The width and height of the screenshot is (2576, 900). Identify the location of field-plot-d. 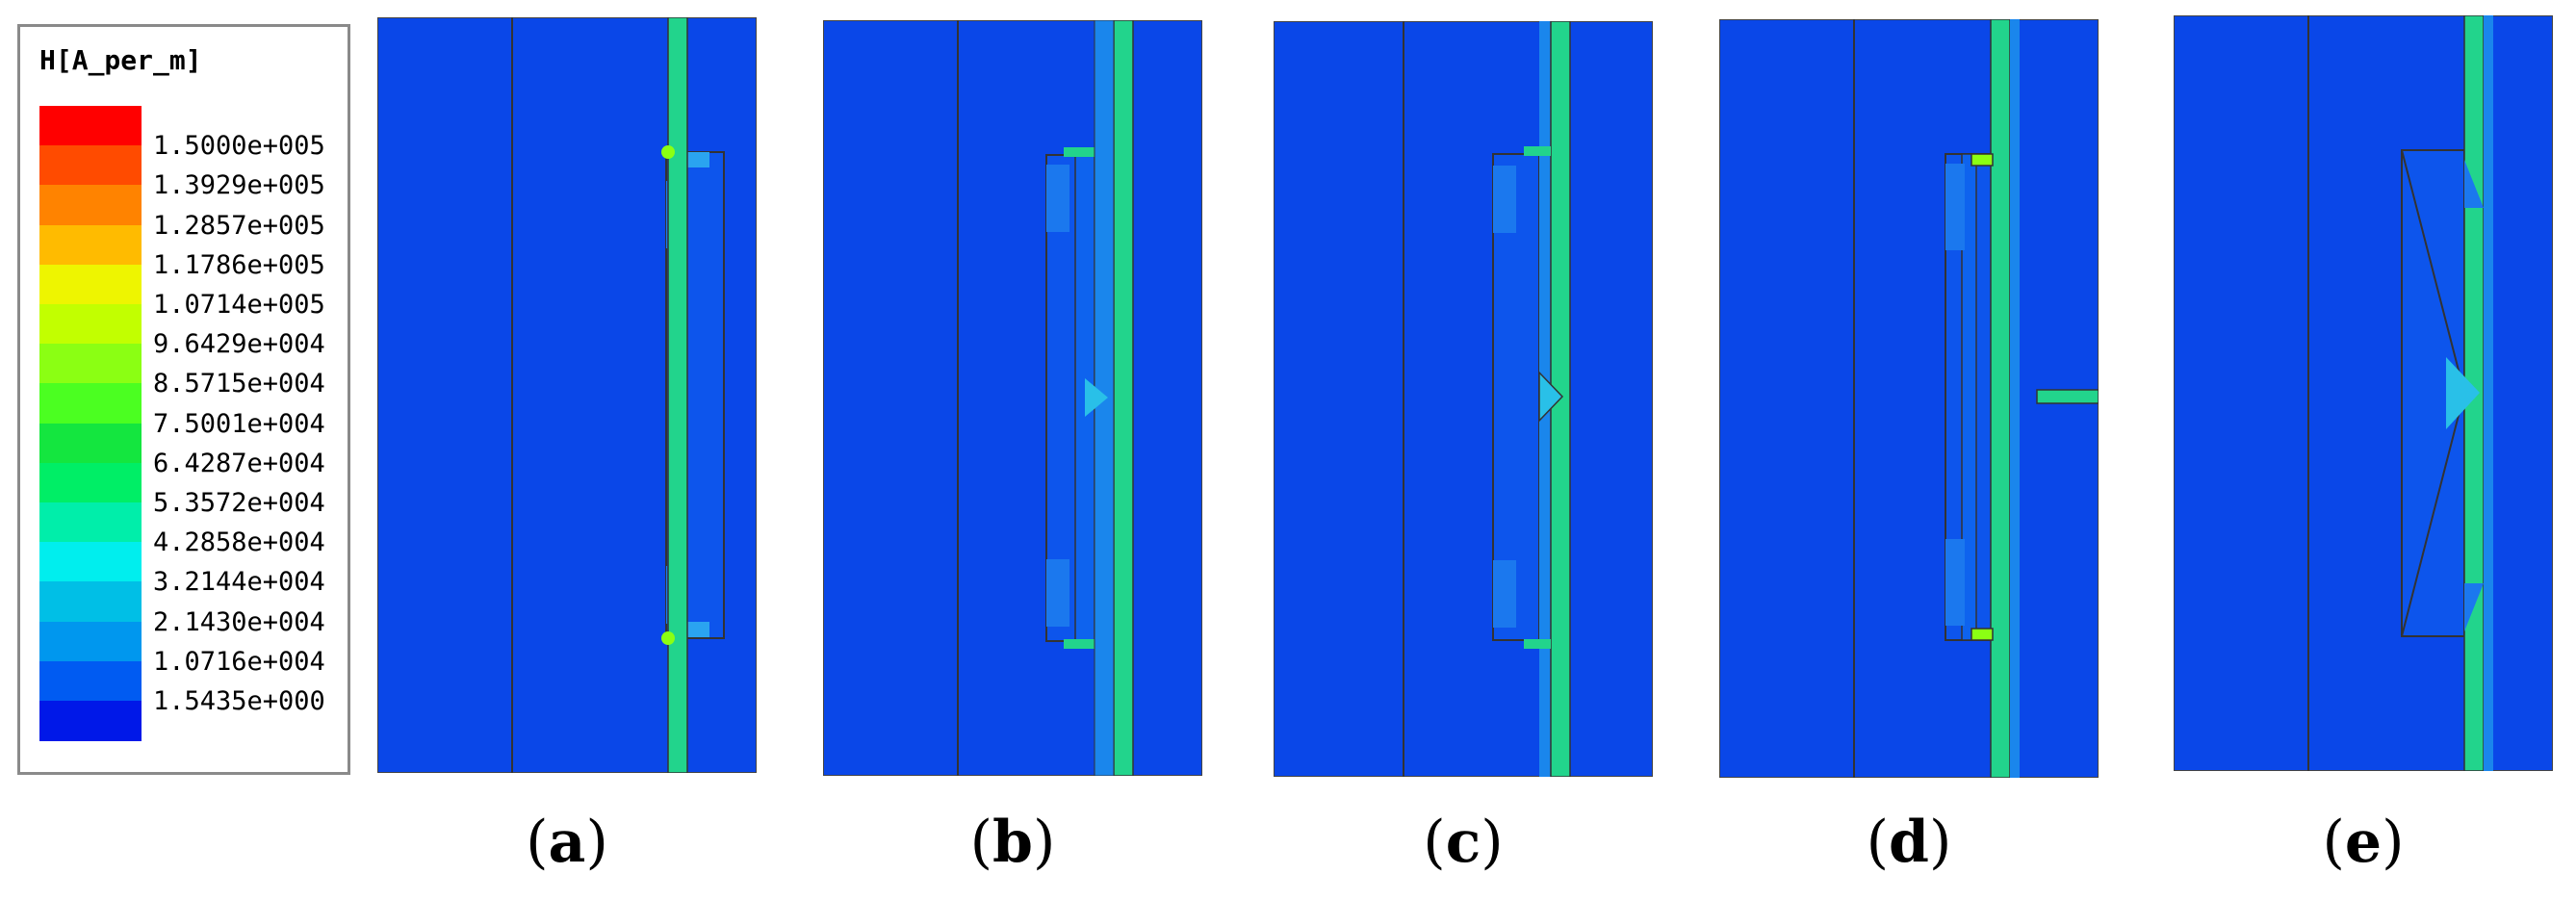
(1909, 398).